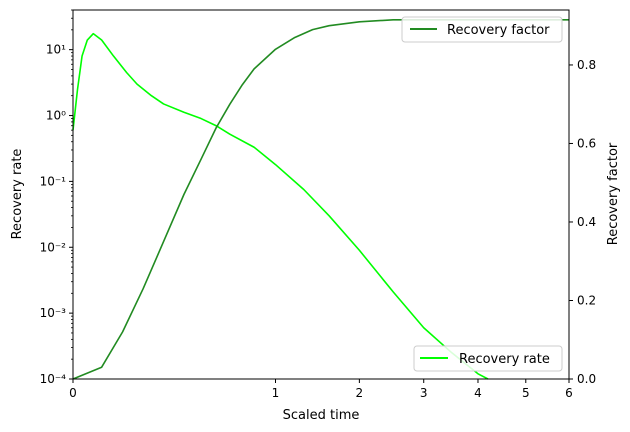  I want to click on left-y-axis-ticks: 10⁻⁴ 10⁻³ 10⁻² 10⁻¹ 10⁰ 10¹, so click(56, 197).